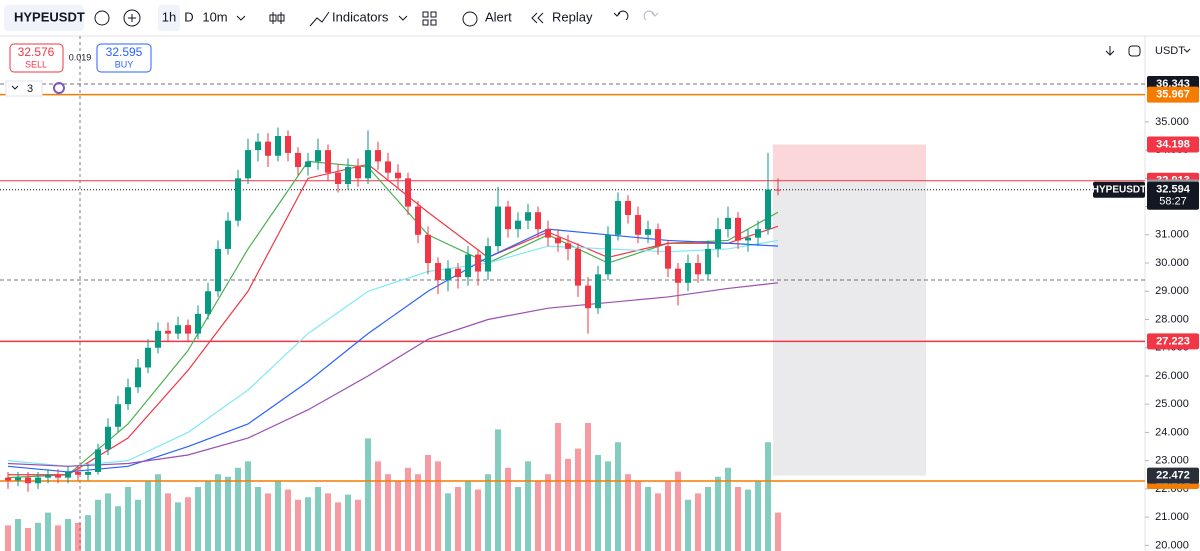 The image size is (1200, 551). I want to click on price-tag-label: 22.472, so click(1173, 475).